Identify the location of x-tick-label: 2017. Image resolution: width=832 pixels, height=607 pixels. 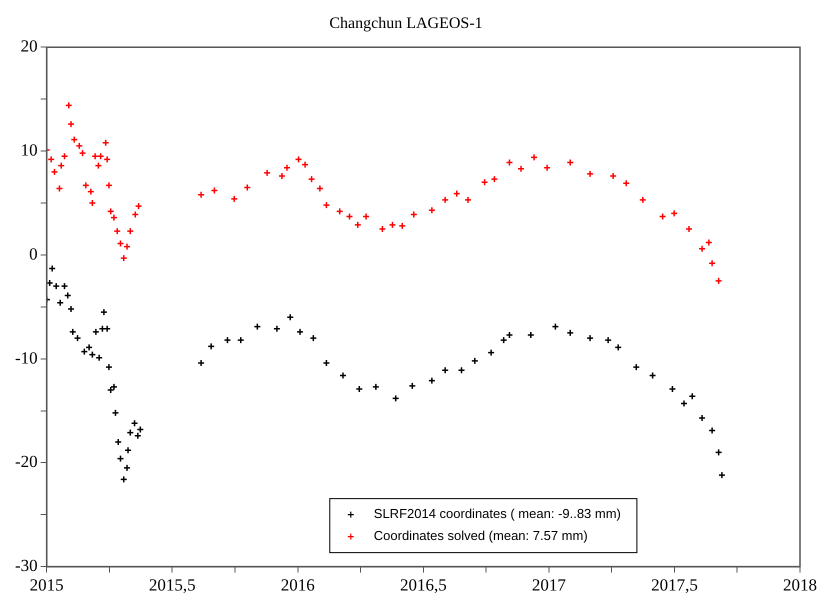
(549, 584).